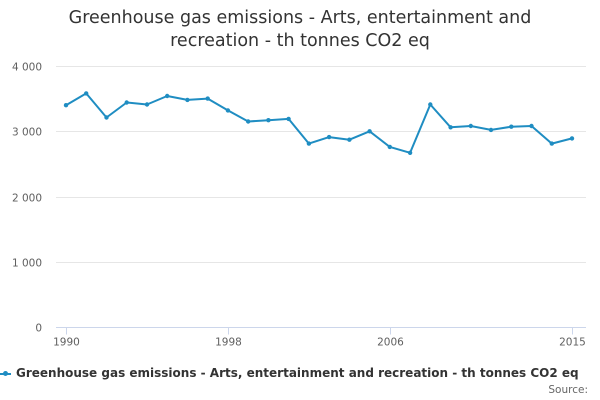 This screenshot has height=400, width=600. What do you see at coordinates (390, 343) in the screenshot?
I see `x-tick-label: 2006` at bounding box center [390, 343].